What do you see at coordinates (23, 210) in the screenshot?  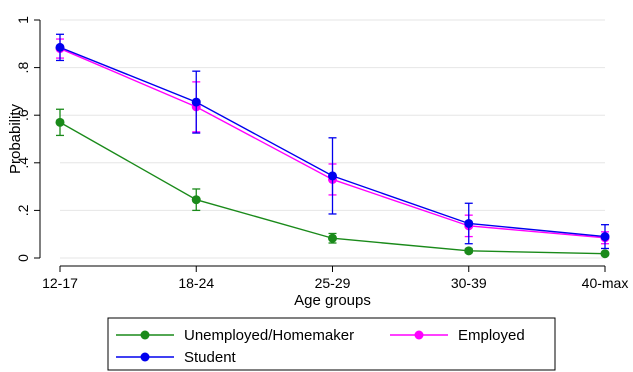 I see `y-tick-label: .2` at bounding box center [23, 210].